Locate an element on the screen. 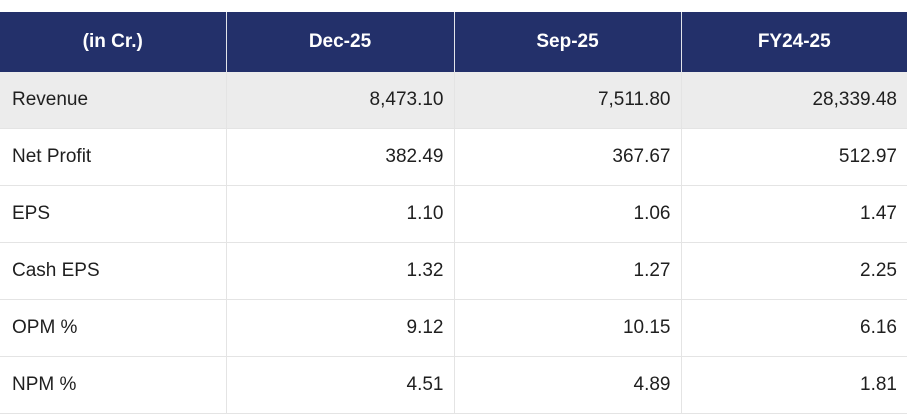  cell-value: 7,511.80 is located at coordinates (568, 100).